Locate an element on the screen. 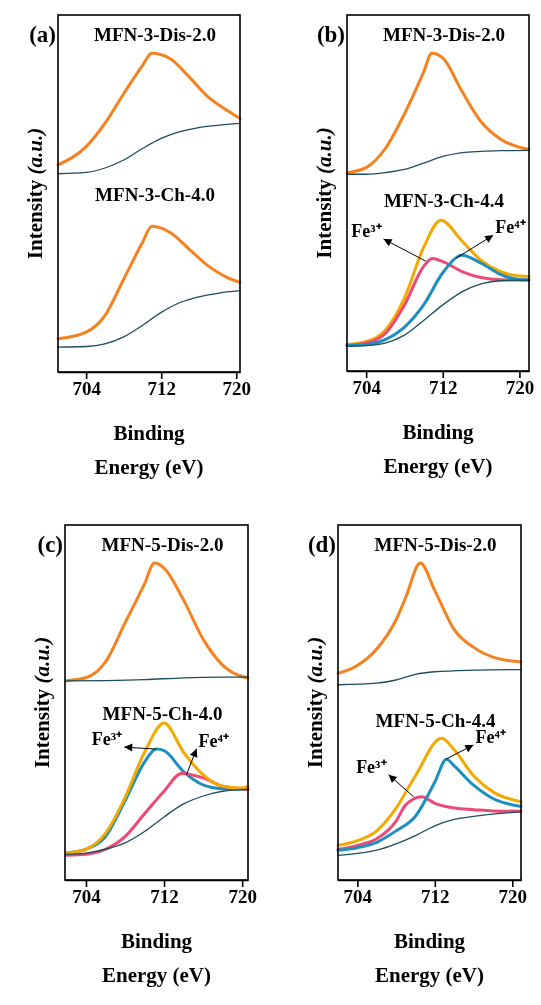 Image resolution: width=541 pixels, height=1005 pixels. chart-title: (d) is located at coordinates (321, 544).